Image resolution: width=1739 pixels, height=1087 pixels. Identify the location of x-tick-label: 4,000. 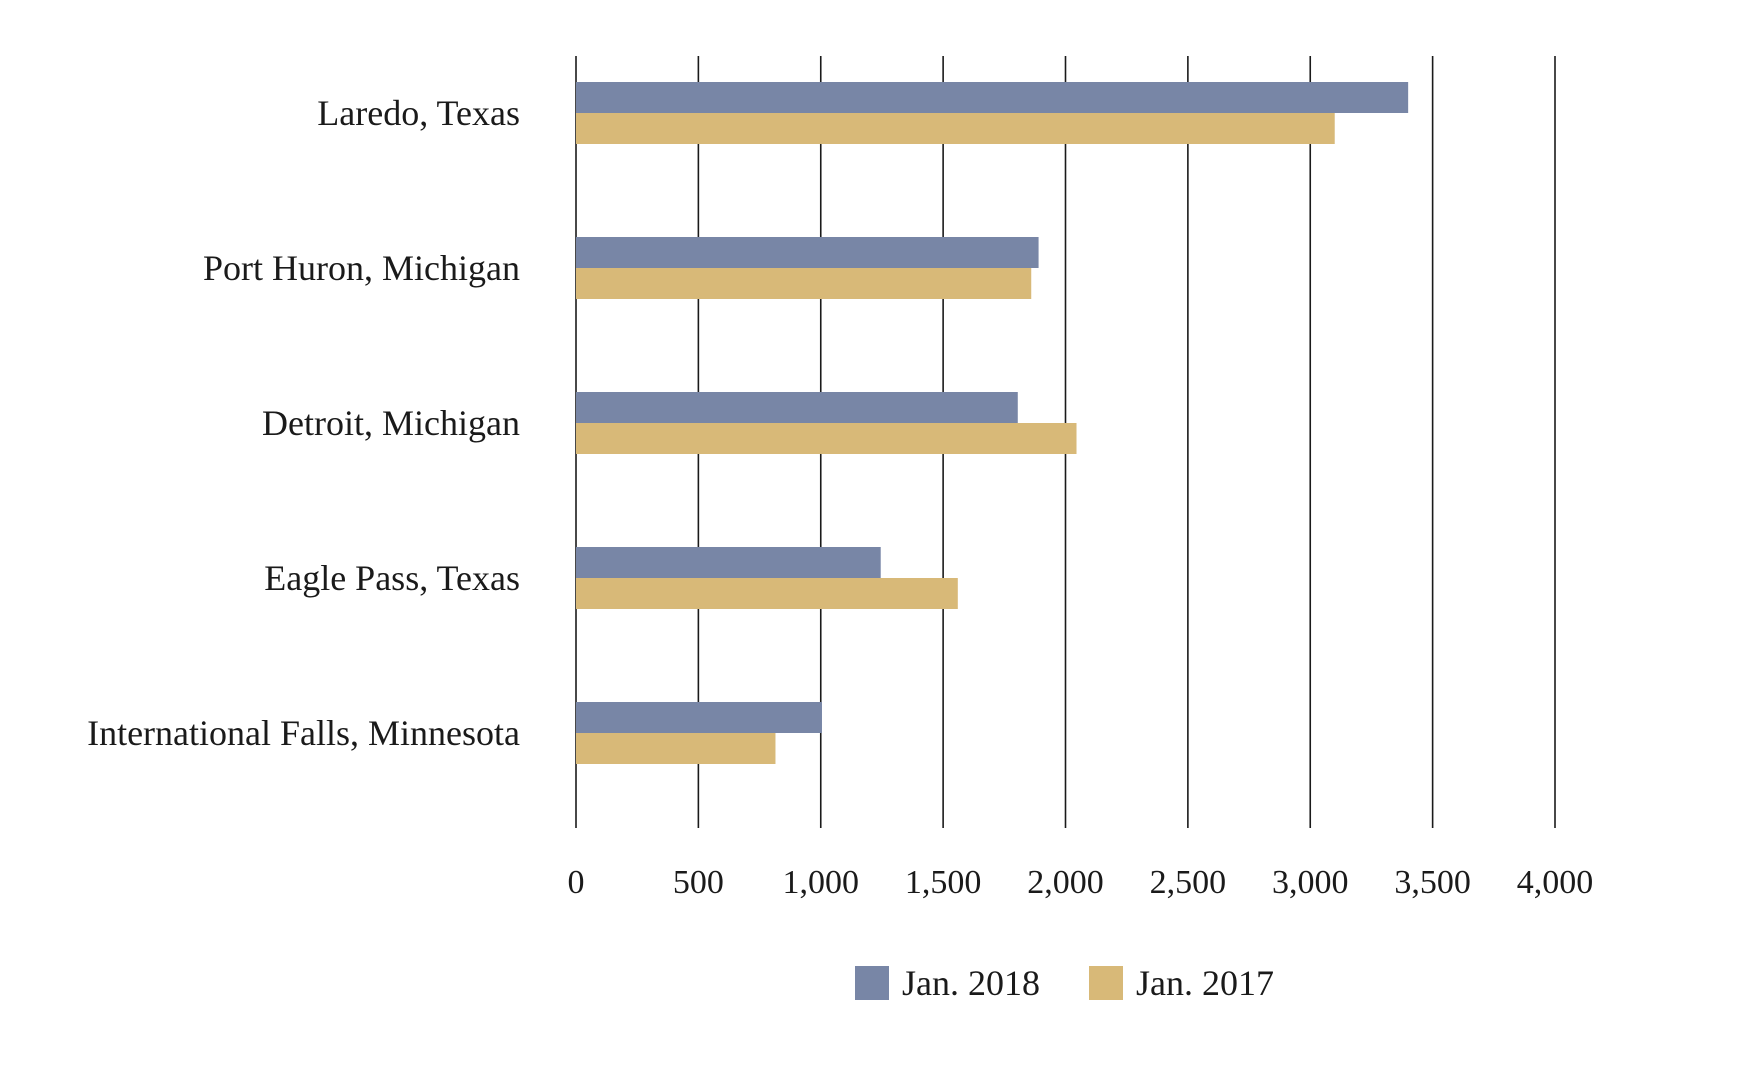
(1555, 882).